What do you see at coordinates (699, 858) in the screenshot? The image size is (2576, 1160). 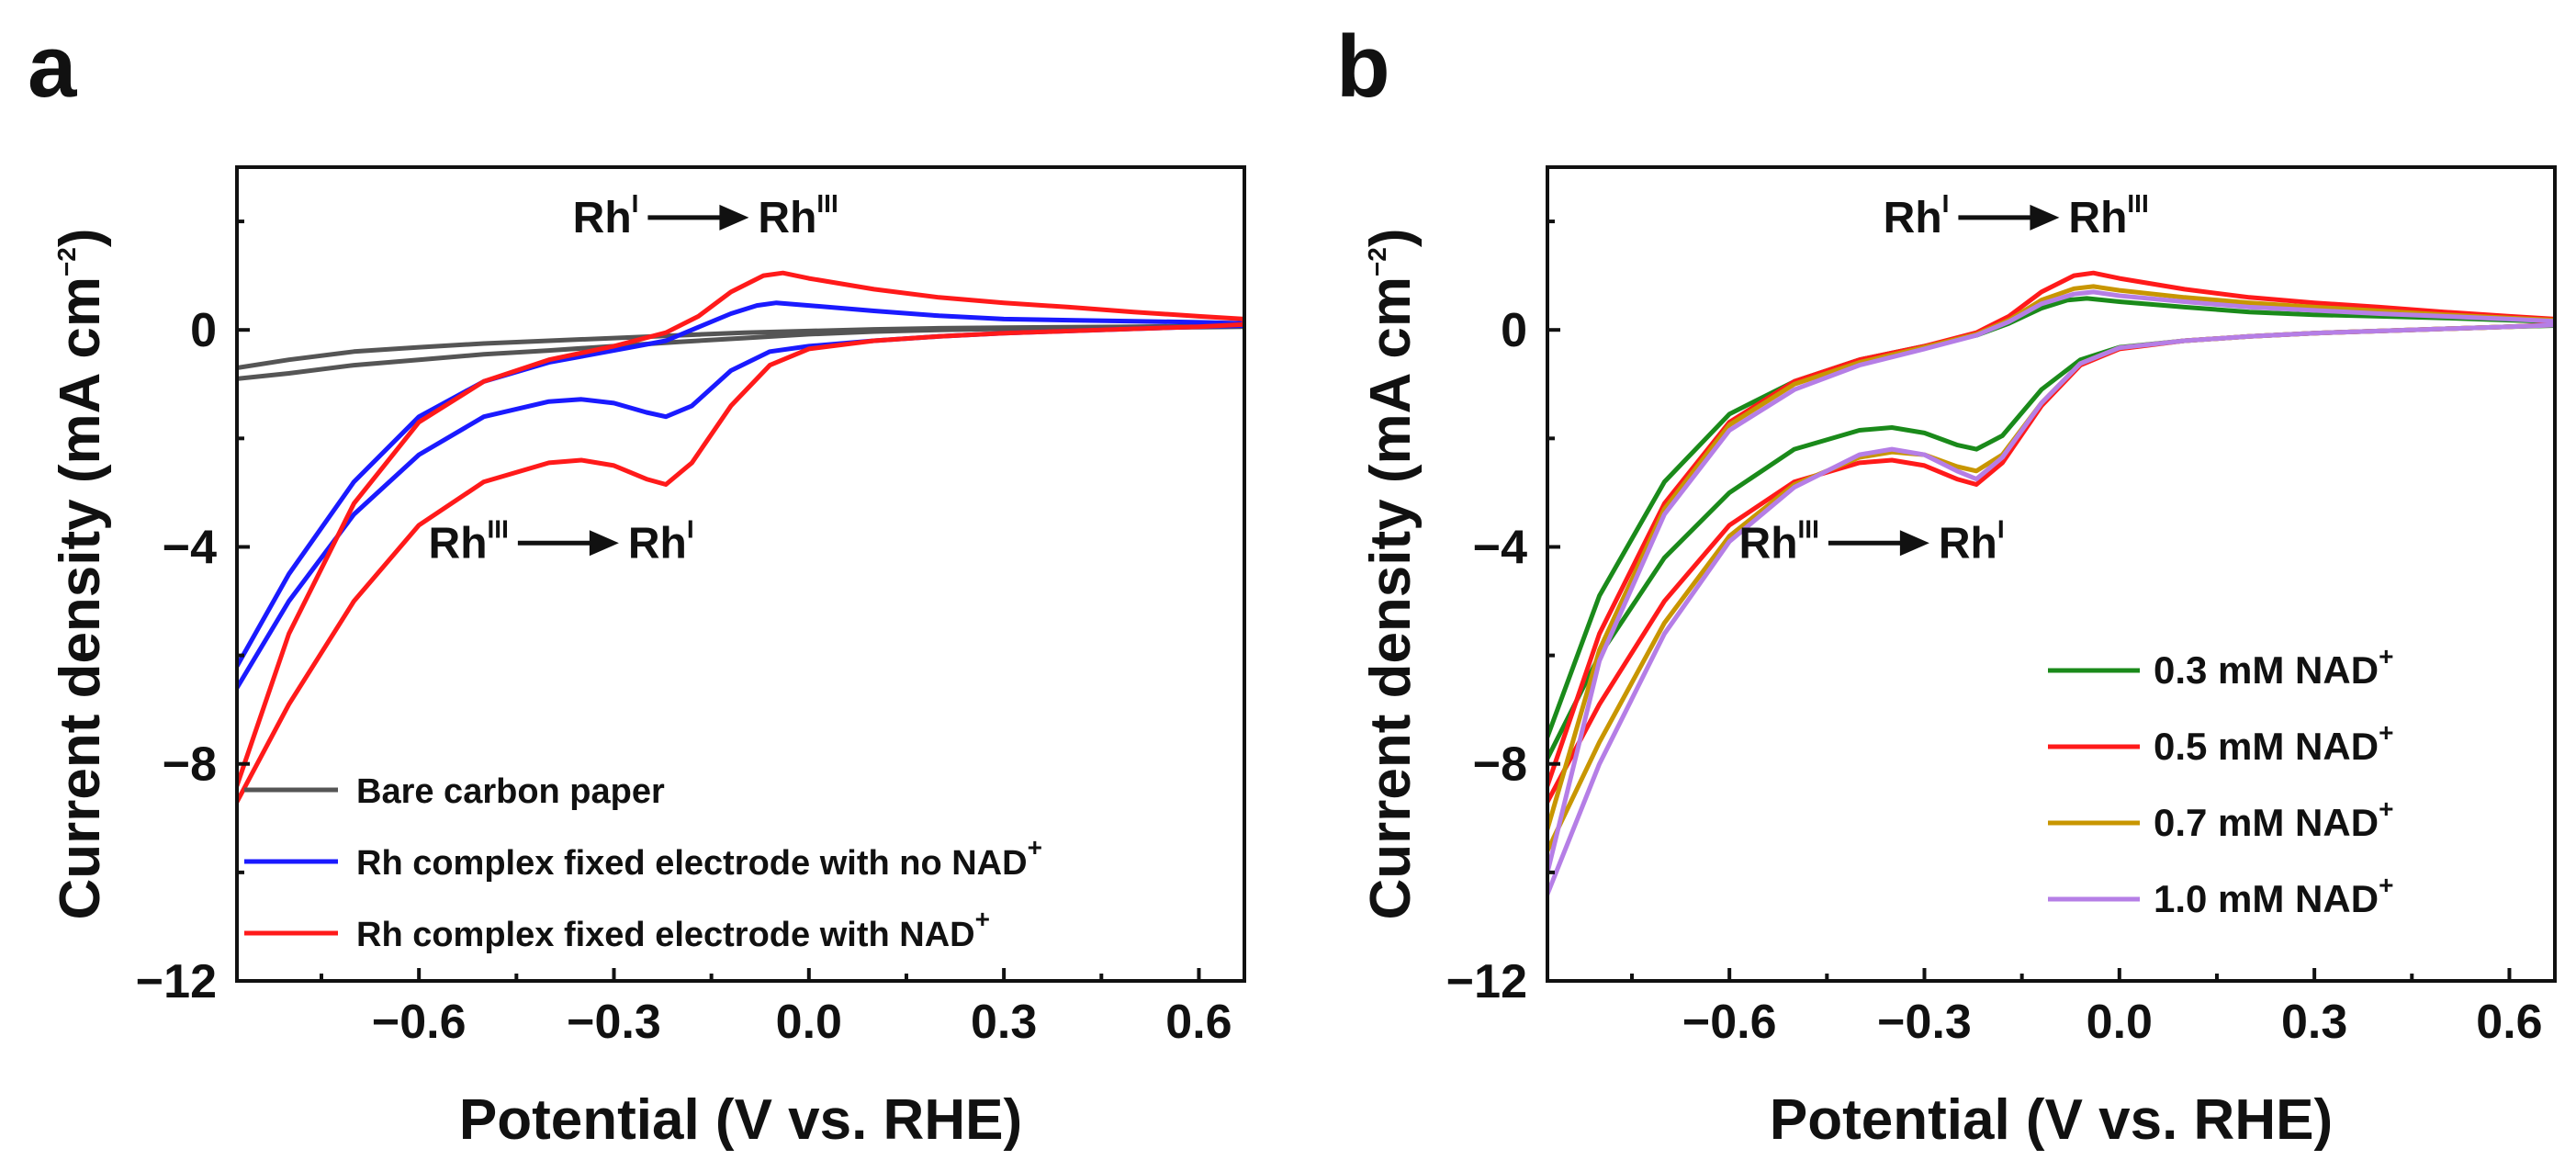 I see `legend-label-1: Rh complex fixed electrode with no NAD+` at bounding box center [699, 858].